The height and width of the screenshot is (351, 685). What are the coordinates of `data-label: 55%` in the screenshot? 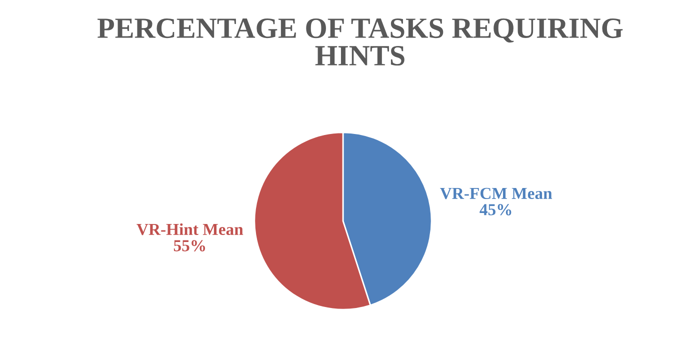 It's located at (190, 246).